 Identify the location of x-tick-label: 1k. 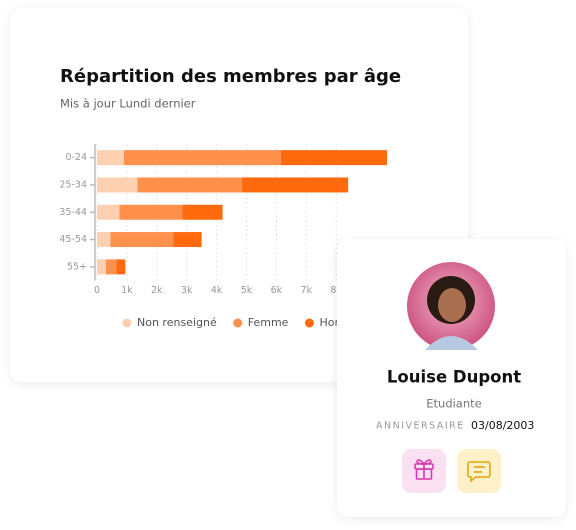
(127, 290).